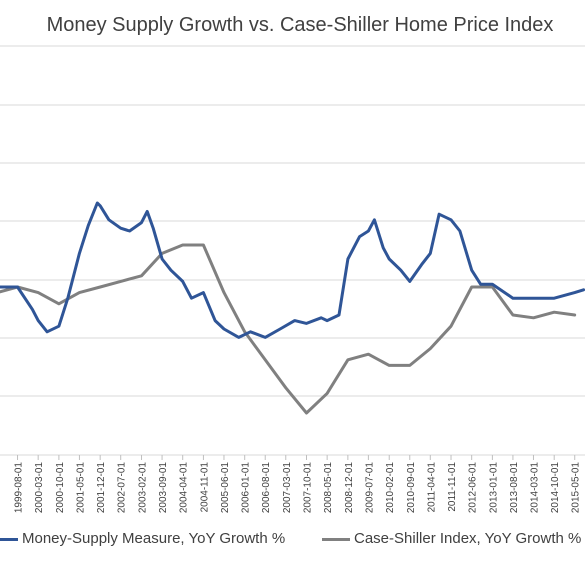  What do you see at coordinates (307, 488) in the screenshot?
I see `x-tick-label-14: 2007-10-01` at bounding box center [307, 488].